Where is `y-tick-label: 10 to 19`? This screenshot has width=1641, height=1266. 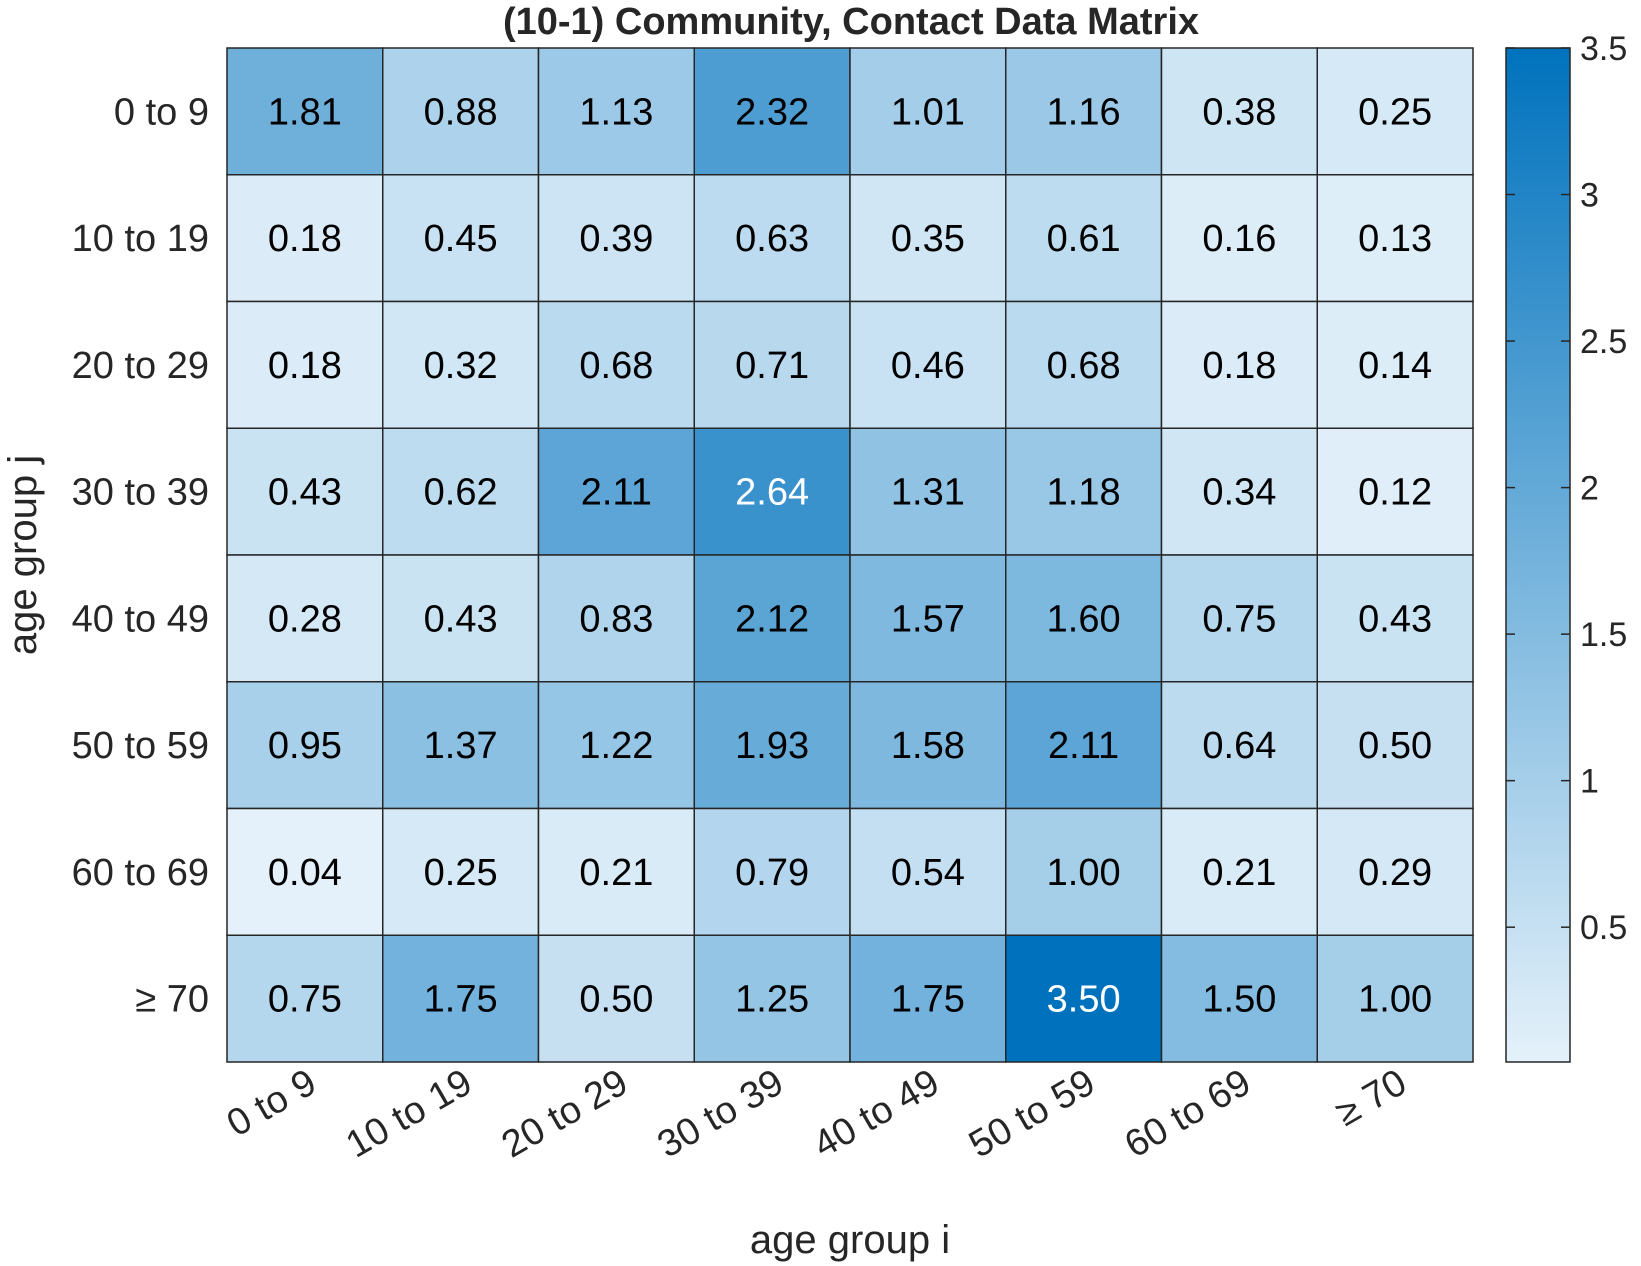
y-tick-label: 10 to 19 is located at coordinates (140, 239).